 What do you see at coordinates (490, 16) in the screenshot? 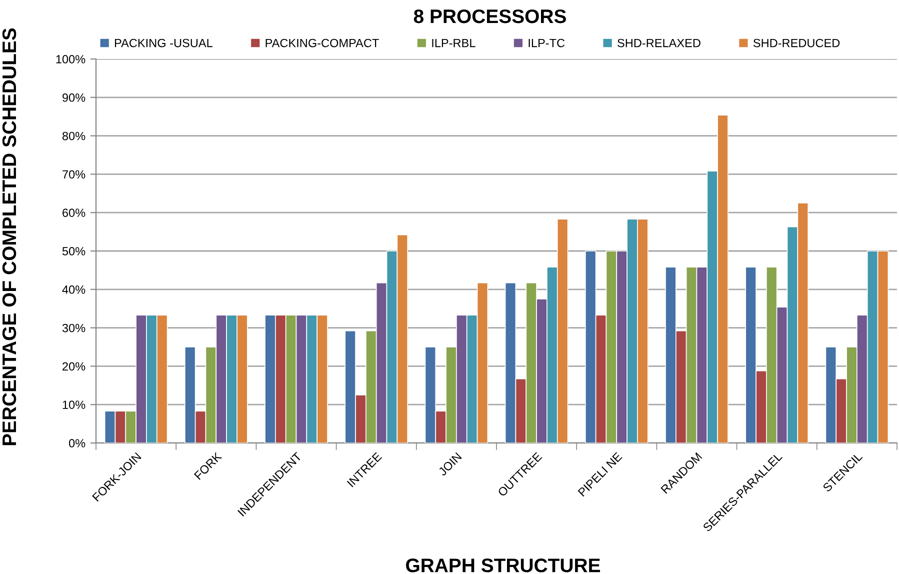
I see `chart-title: 8 PROCESSORS` at bounding box center [490, 16].